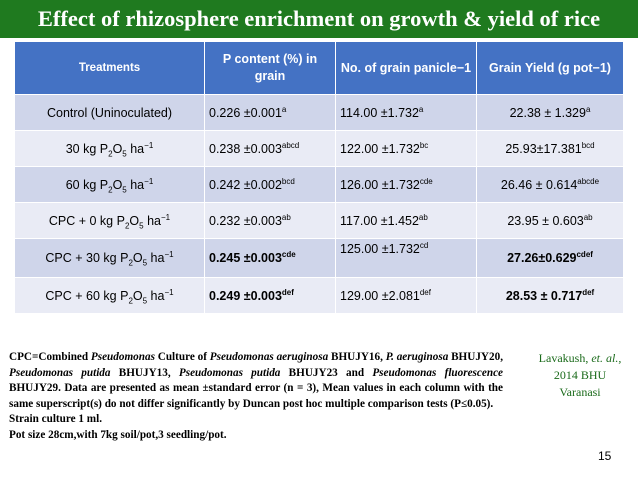 The image size is (638, 478). Describe the element at coordinates (550, 295) in the screenshot. I see `grain-yield-cell: 28.53 ± 0.717def` at that location.